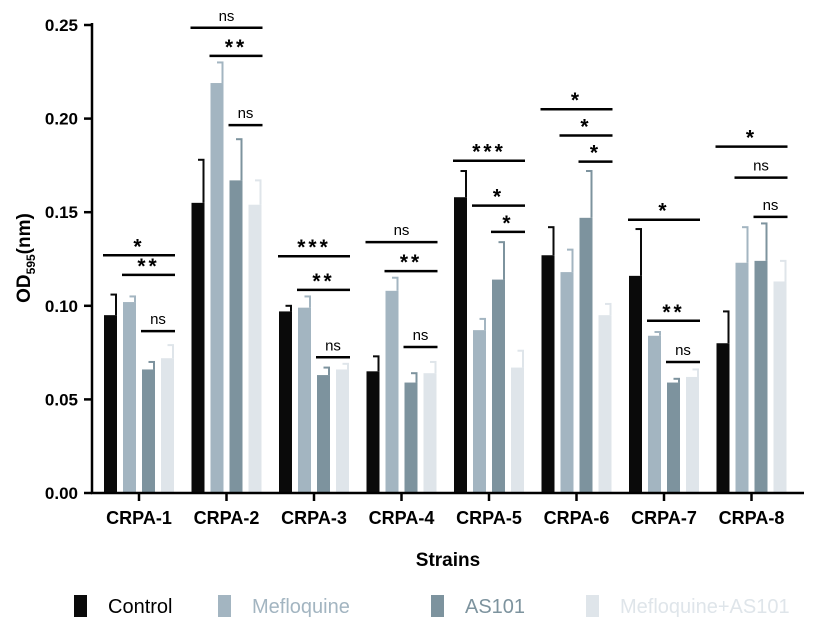  What do you see at coordinates (61, 212) in the screenshot?
I see `y-tick-label: 0.15` at bounding box center [61, 212].